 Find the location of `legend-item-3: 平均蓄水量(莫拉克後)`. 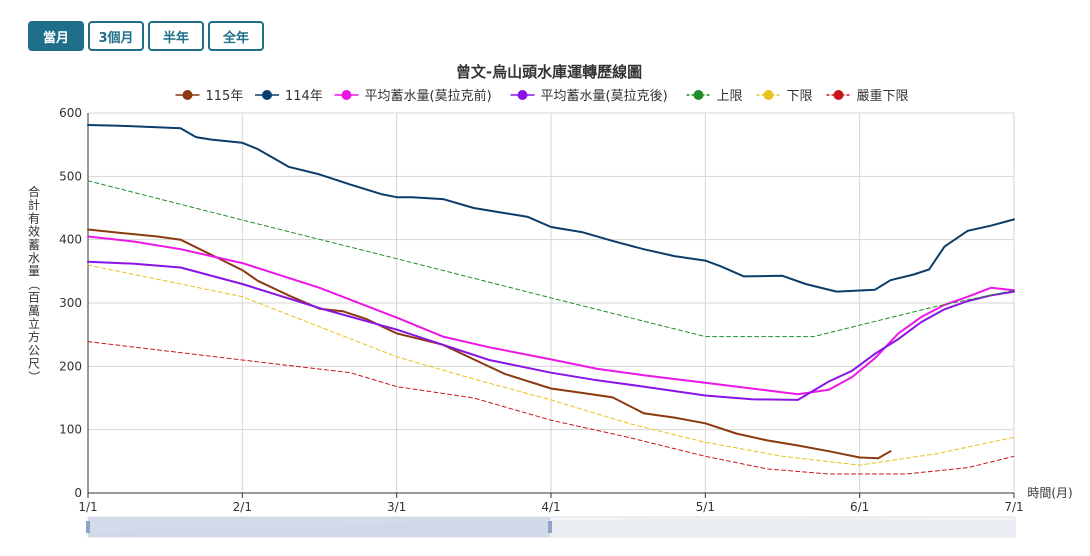

legend-item-3: 平均蓄水量(莫拉克後) is located at coordinates (589, 96).